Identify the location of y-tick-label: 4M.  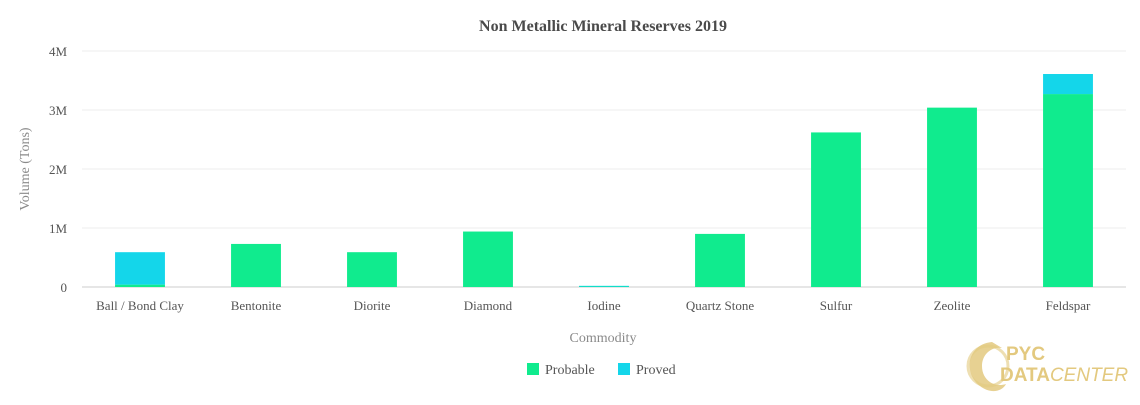
(58, 51).